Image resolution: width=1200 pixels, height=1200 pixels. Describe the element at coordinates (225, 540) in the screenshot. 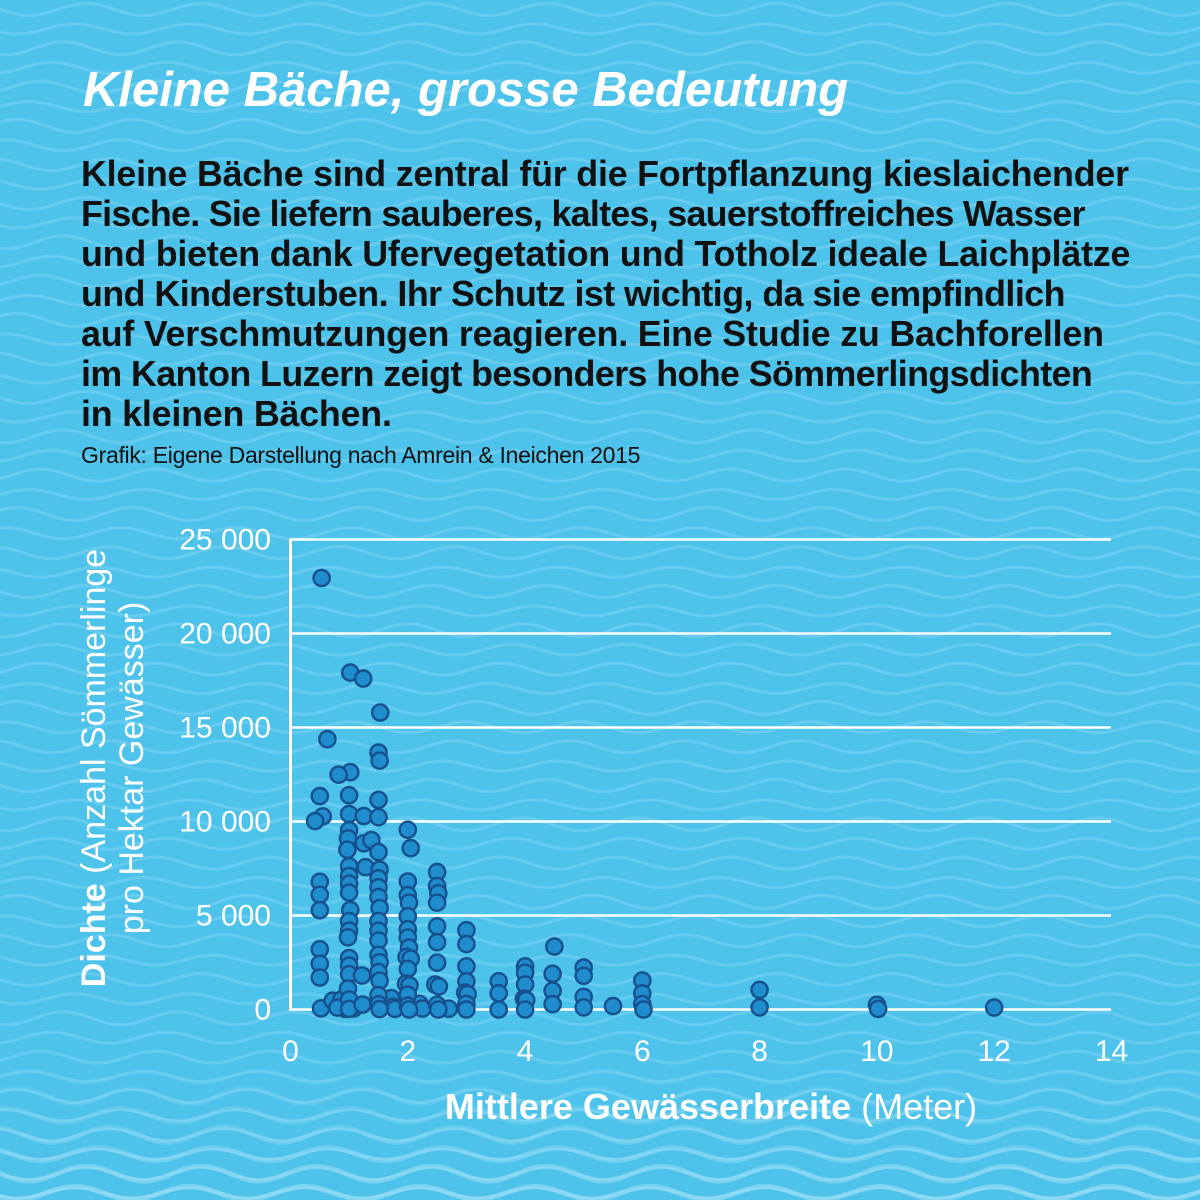

I see `svg-text: 25 000` at that location.